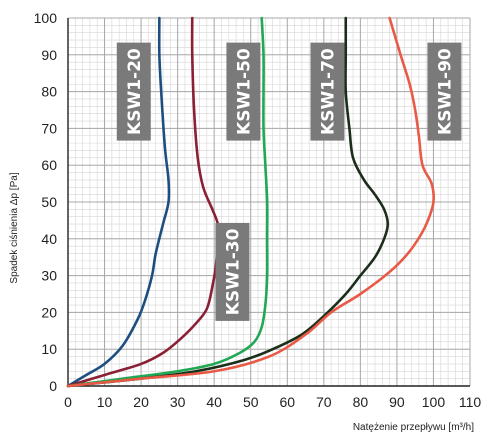 This screenshot has height=437, width=488. What do you see at coordinates (397, 402) in the screenshot?
I see `x-tick-label: 90` at bounding box center [397, 402].